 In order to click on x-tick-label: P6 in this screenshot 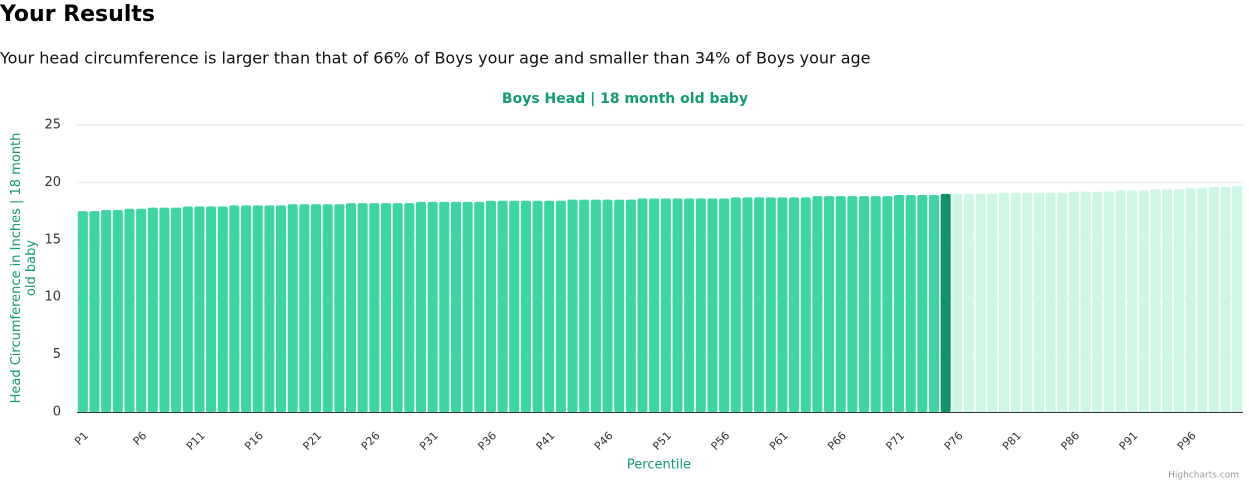, I will do `click(140, 438)`.